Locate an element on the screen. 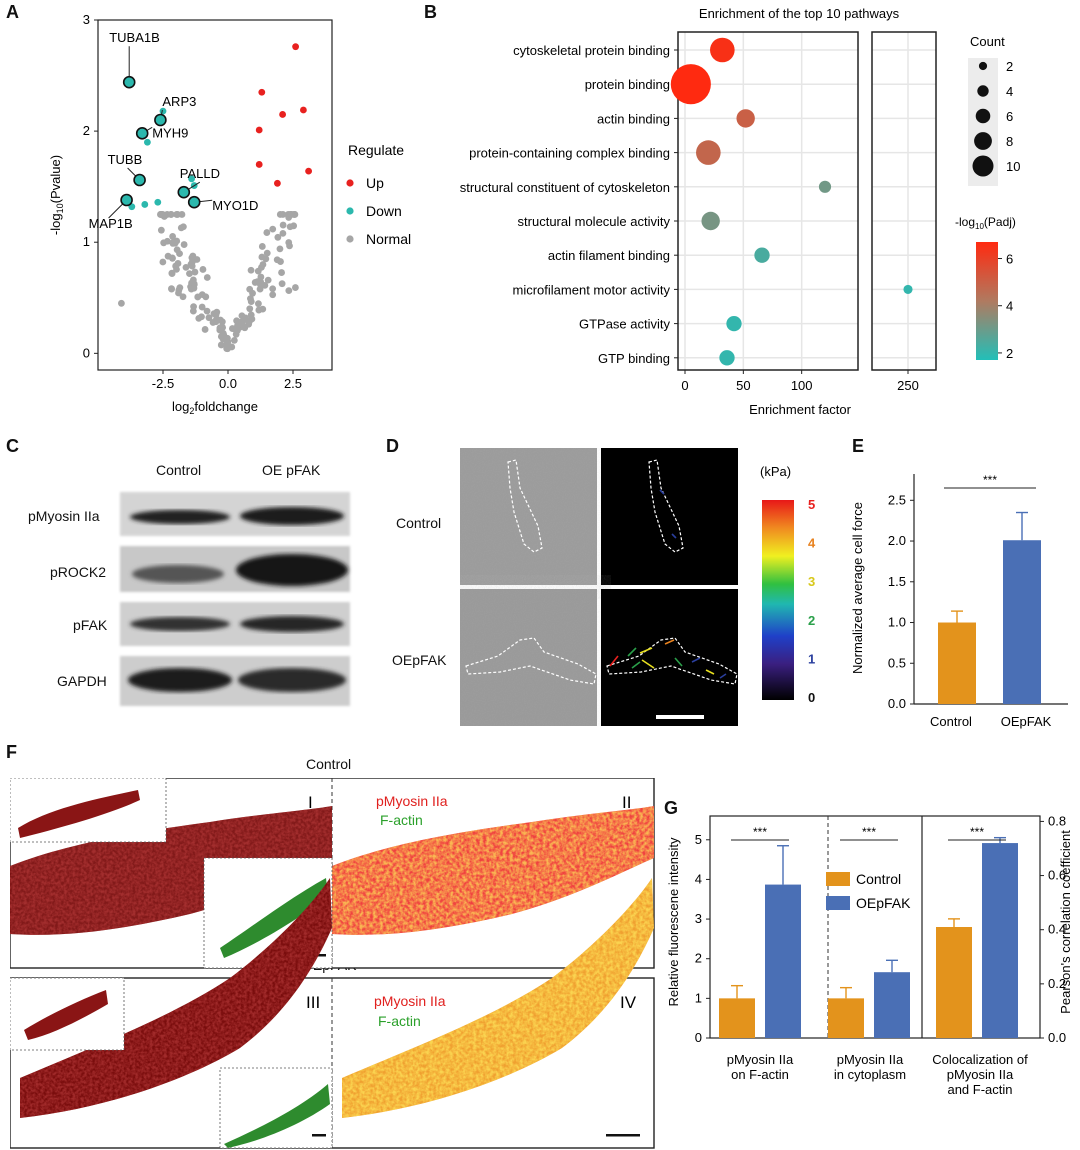 This screenshot has height=1150, width=1080. g-group-label: on F-actin is located at coordinates (760, 1074).